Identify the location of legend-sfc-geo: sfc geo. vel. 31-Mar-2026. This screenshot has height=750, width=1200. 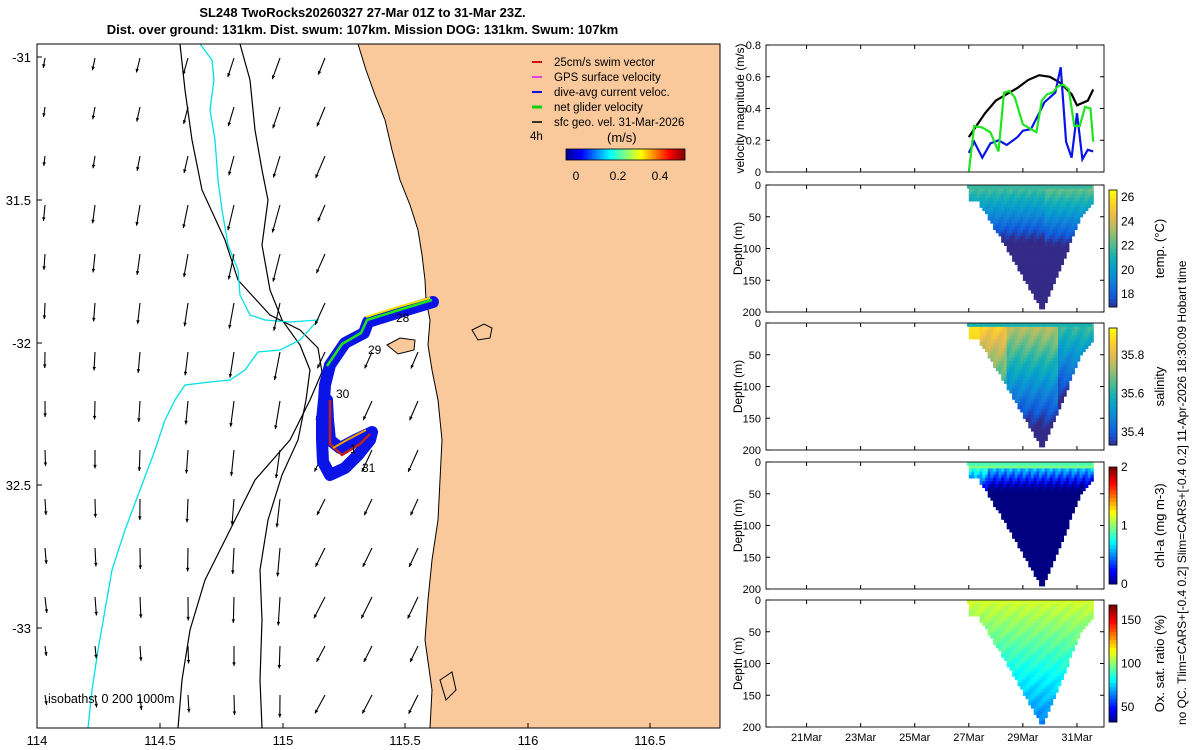
(619, 123).